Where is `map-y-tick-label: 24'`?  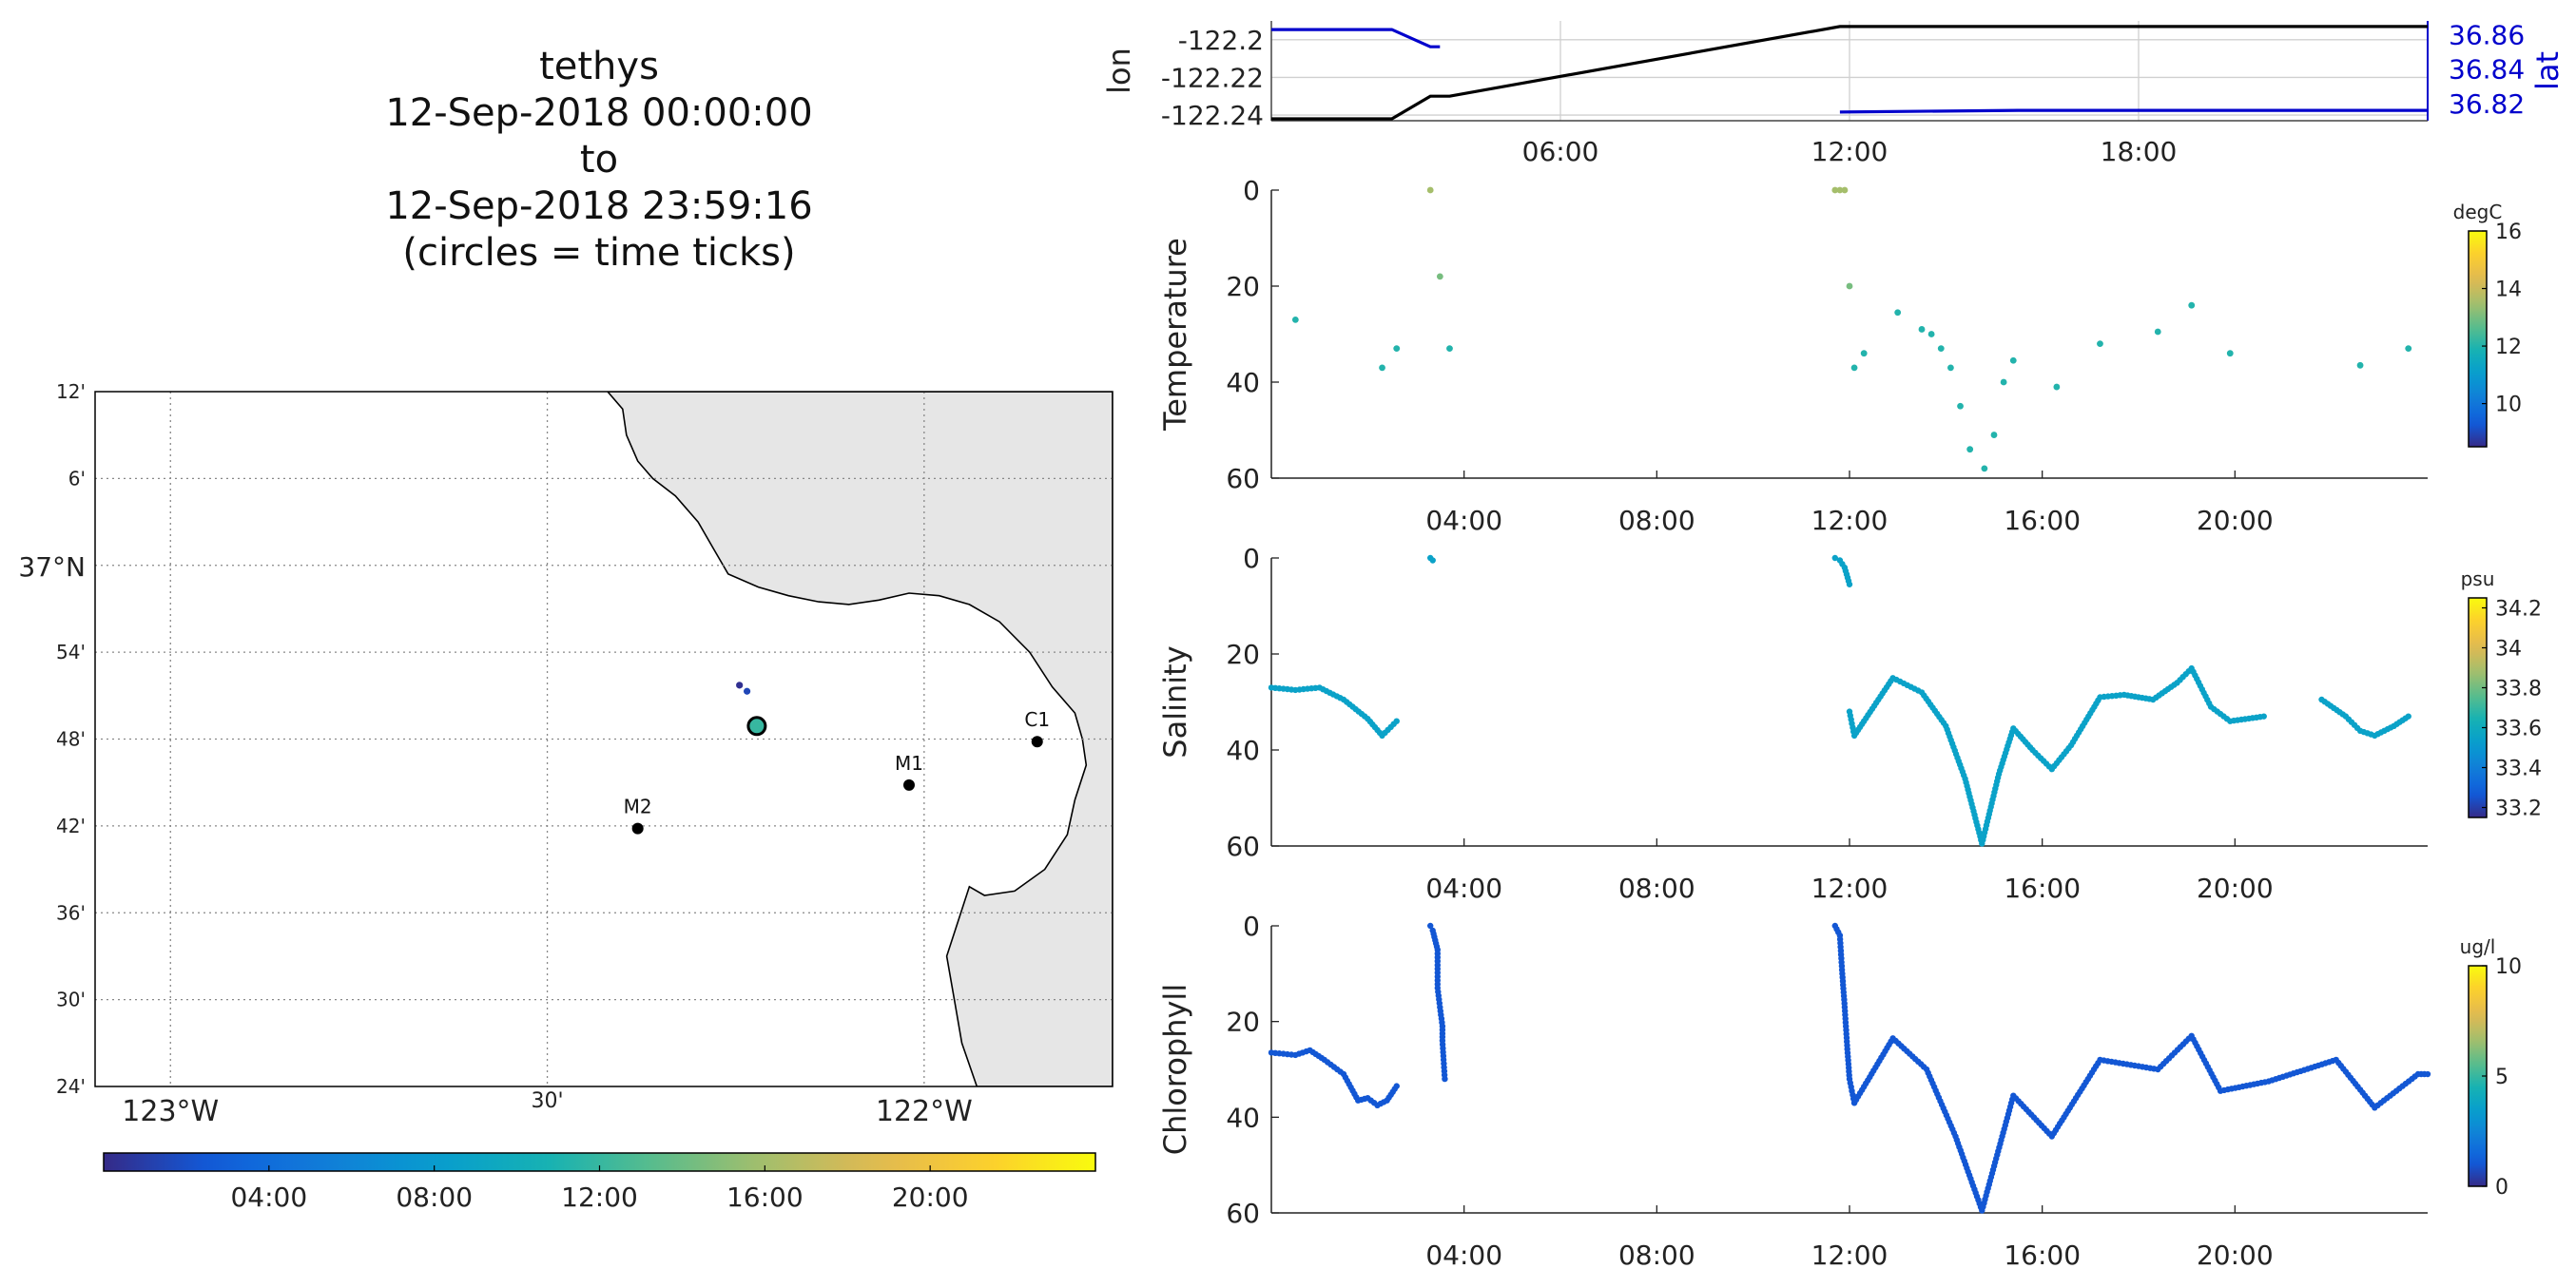
map-y-tick-label: 24' is located at coordinates (71, 1087).